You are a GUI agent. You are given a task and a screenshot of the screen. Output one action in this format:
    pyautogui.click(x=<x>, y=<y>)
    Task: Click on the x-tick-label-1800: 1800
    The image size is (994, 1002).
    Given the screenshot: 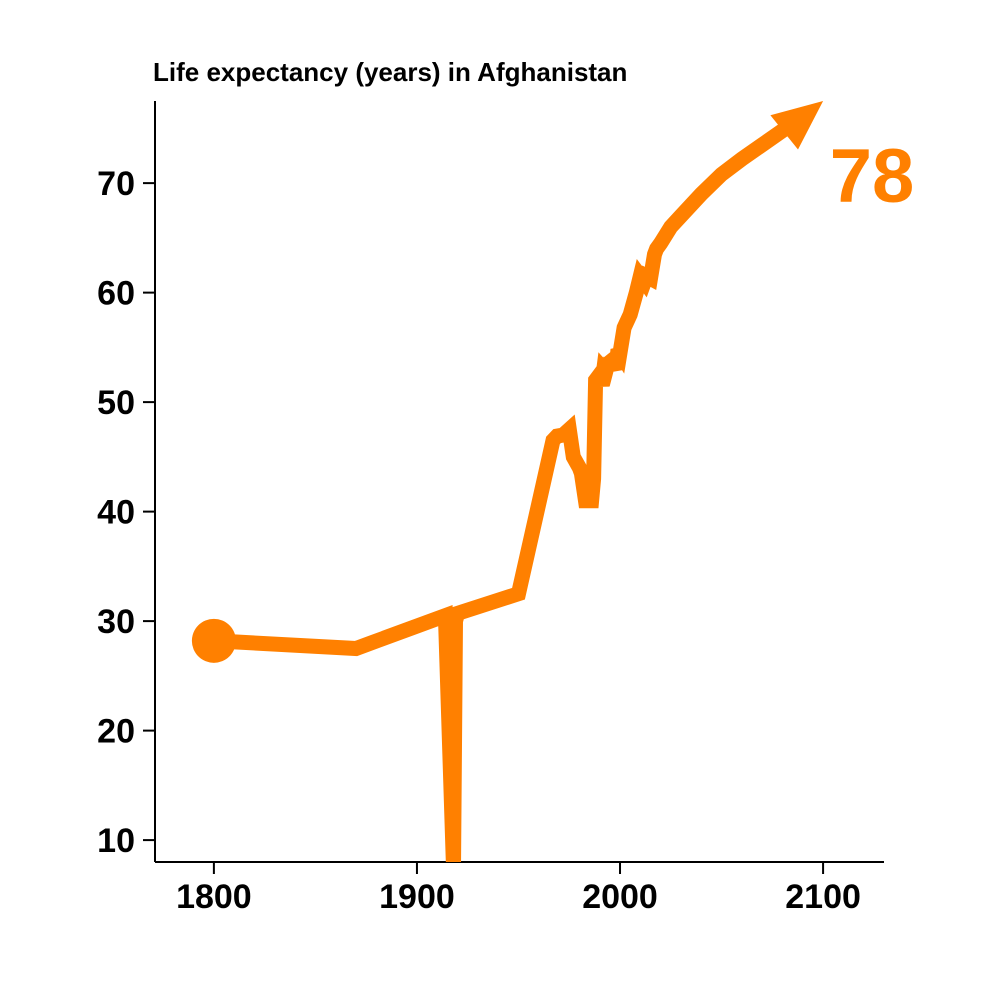 What is the action you would take?
    pyautogui.click(x=214, y=897)
    